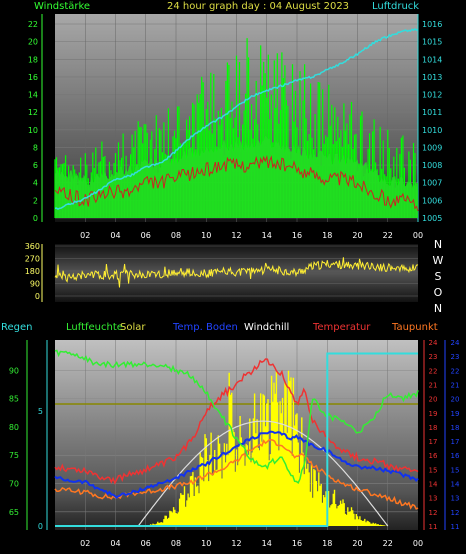 This screenshot has width=466, height=554. Describe the element at coordinates (433, 456) in the screenshot. I see `temp-tick-16: 16` at that location.